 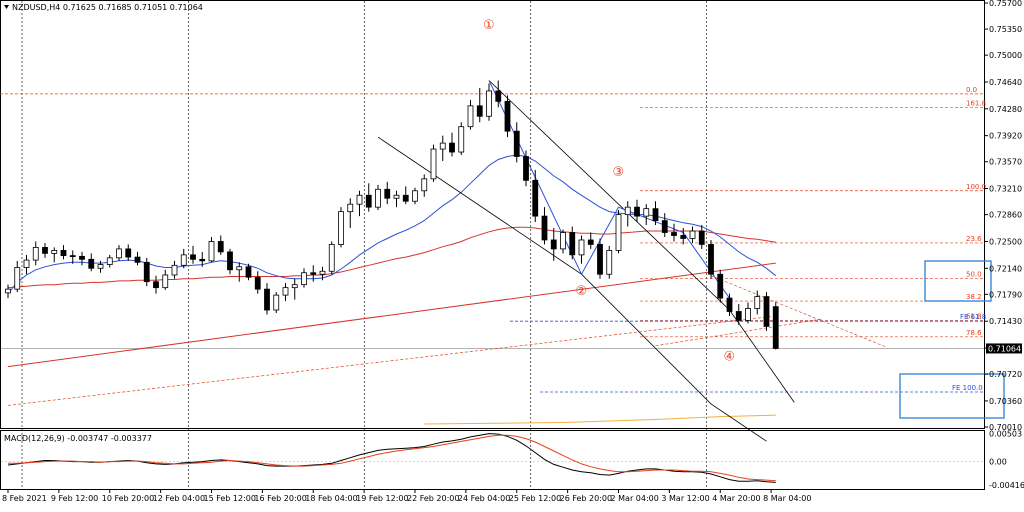 I want to click on target-zones, so click(x=952, y=339).